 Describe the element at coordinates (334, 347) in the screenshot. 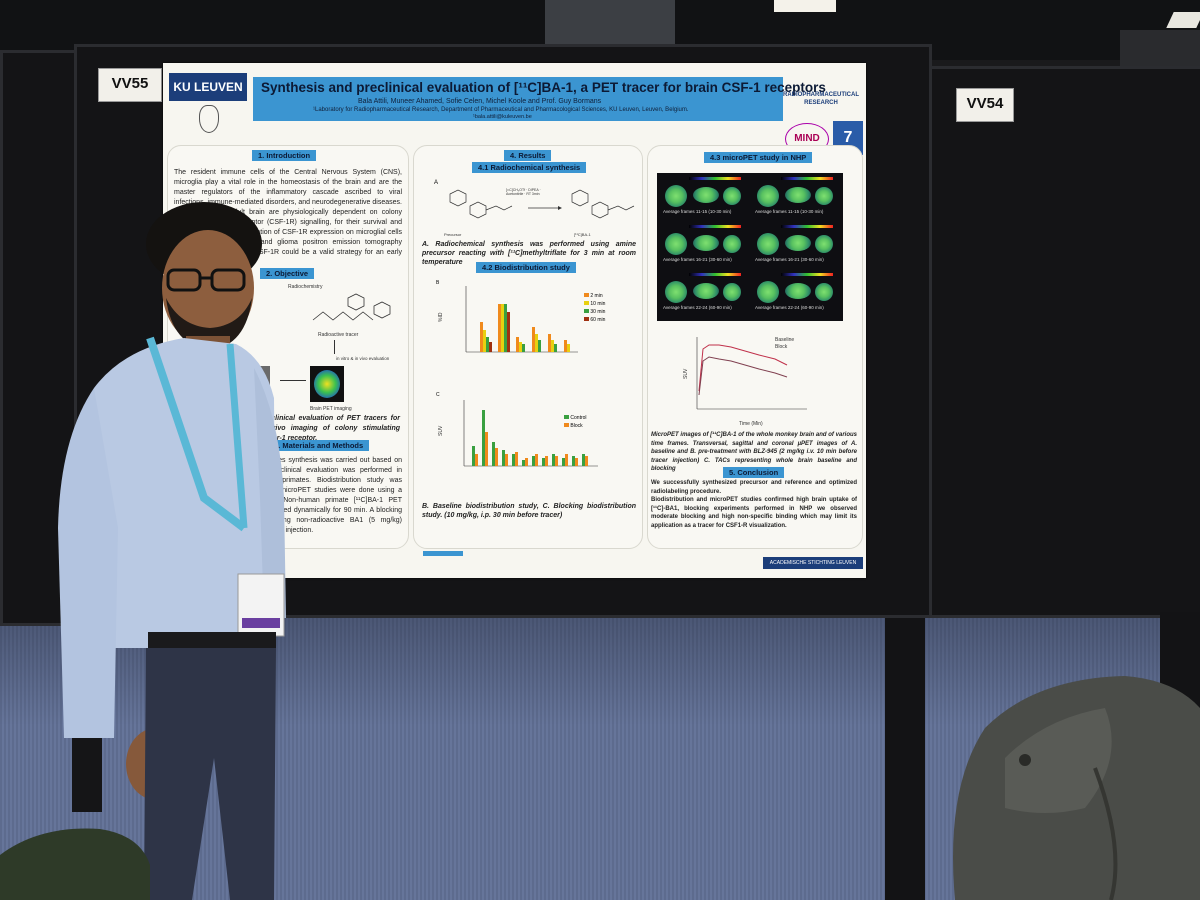

I see `arrow-down` at that location.